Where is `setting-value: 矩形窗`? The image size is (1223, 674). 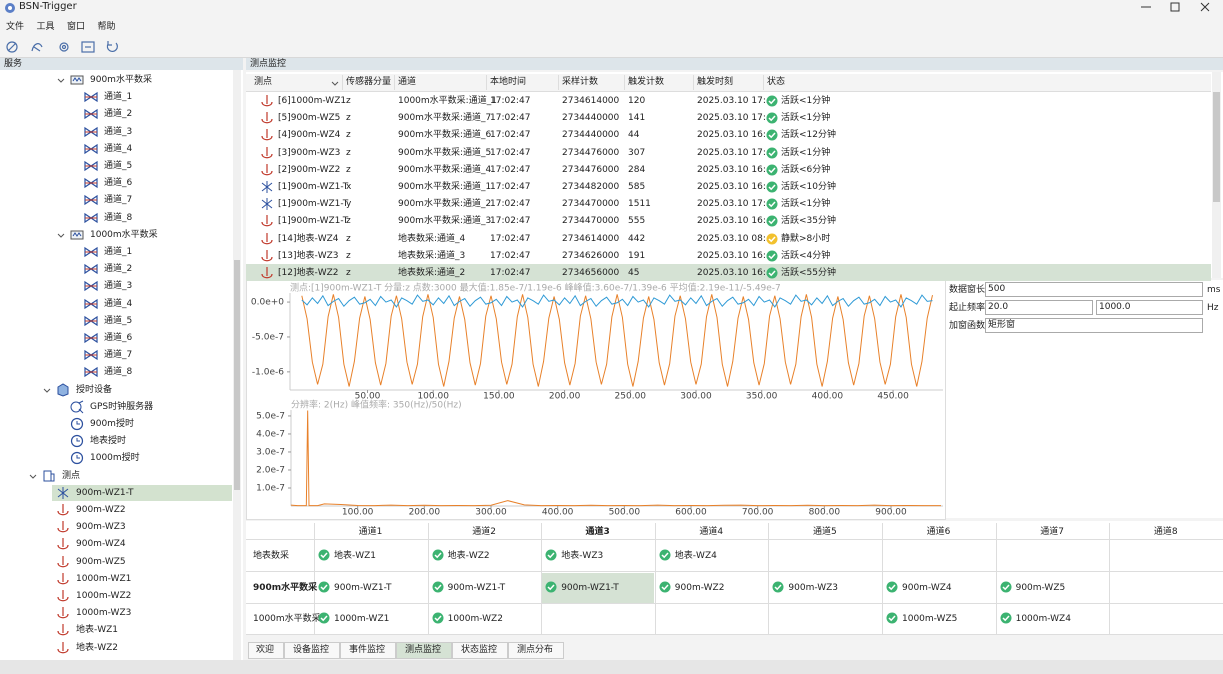
setting-value: 矩形窗 is located at coordinates (1001, 325).